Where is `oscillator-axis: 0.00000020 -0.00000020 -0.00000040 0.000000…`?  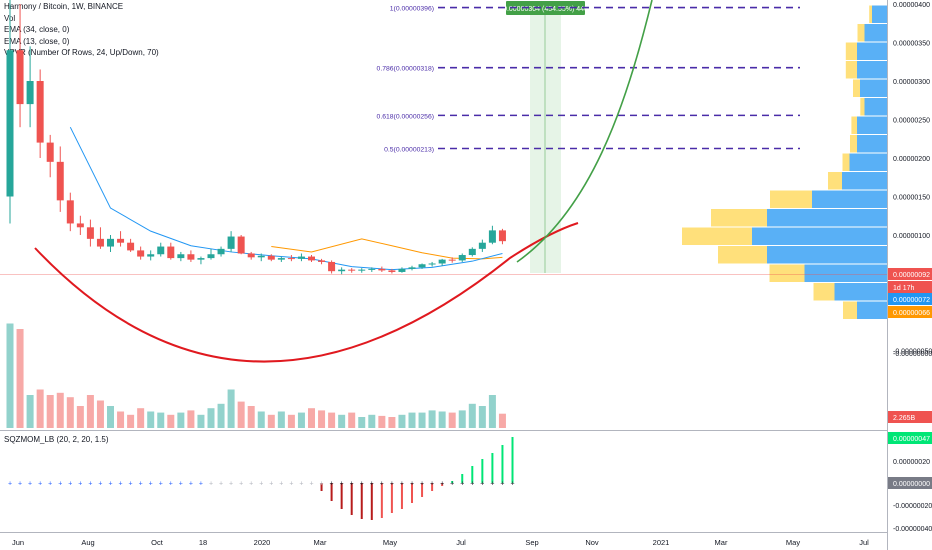 oscillator-axis: 0.00000020 -0.00000020 -0.00000040 0.000000… is located at coordinates (910, 482).